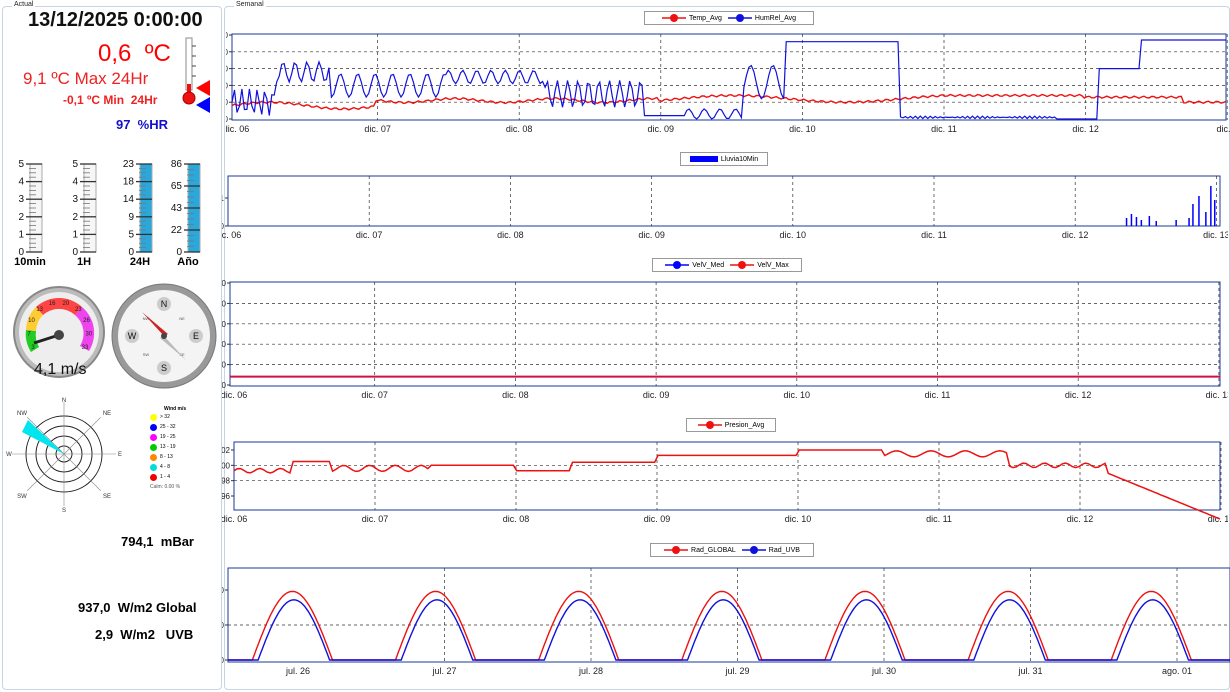 This screenshot has width=1230, height=692. I want to click on chart-legend: Rad_GLOBAL Rad_UVB, so click(732, 550).